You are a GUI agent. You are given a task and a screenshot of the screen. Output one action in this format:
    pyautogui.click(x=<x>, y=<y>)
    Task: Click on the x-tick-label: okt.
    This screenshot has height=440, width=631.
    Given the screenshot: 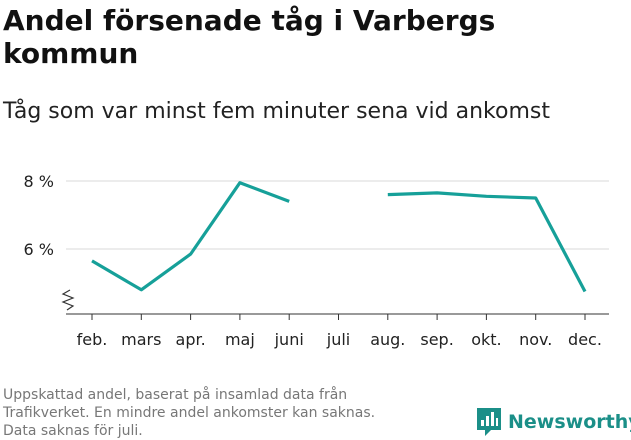 What is the action you would take?
    pyautogui.click(x=486, y=339)
    